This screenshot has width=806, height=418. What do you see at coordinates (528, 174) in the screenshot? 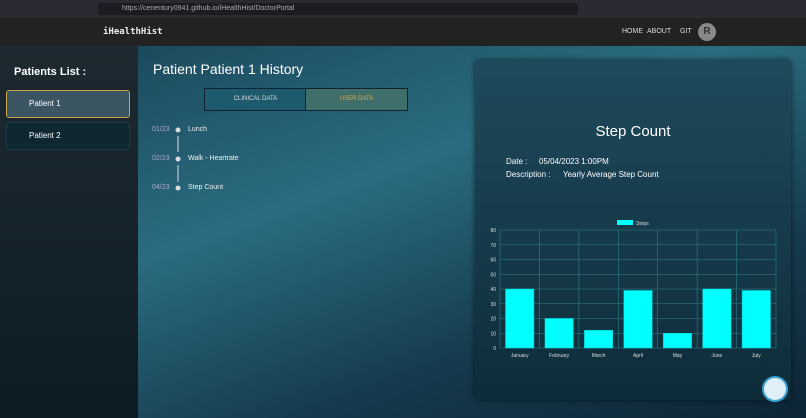
I see `description-label: Description :` at bounding box center [528, 174].